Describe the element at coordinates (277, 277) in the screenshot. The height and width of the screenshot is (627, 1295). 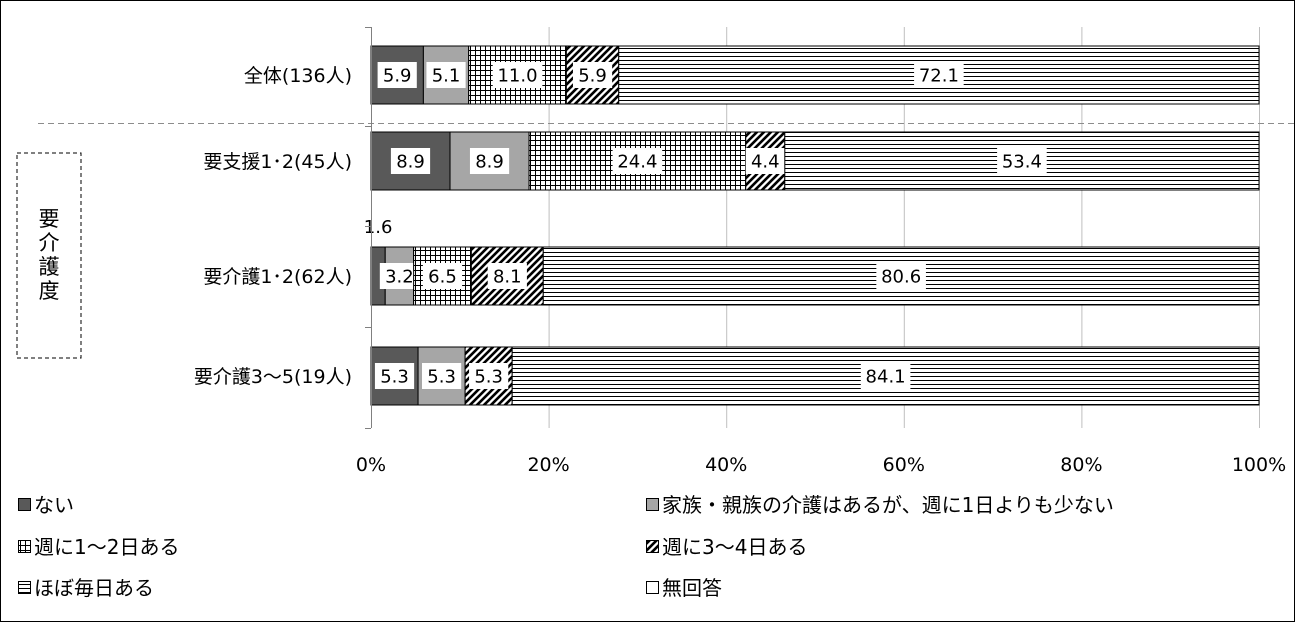
I see `category-label: 要介護1･2(62人)` at that location.